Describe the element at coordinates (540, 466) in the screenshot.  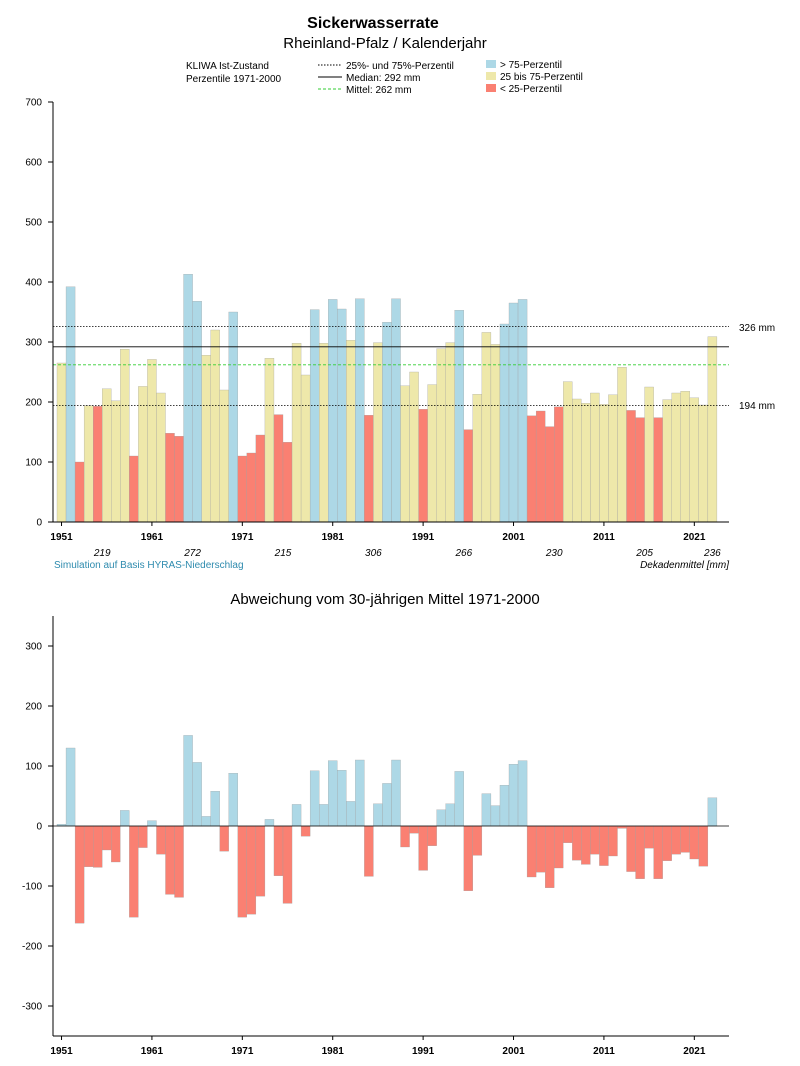
I see `bar-2004` at that location.